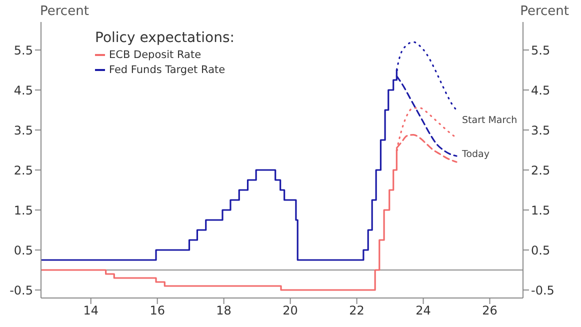 This screenshot has width=581, height=327. I want to click on y2-tick-label: 0.5, so click(540, 250).